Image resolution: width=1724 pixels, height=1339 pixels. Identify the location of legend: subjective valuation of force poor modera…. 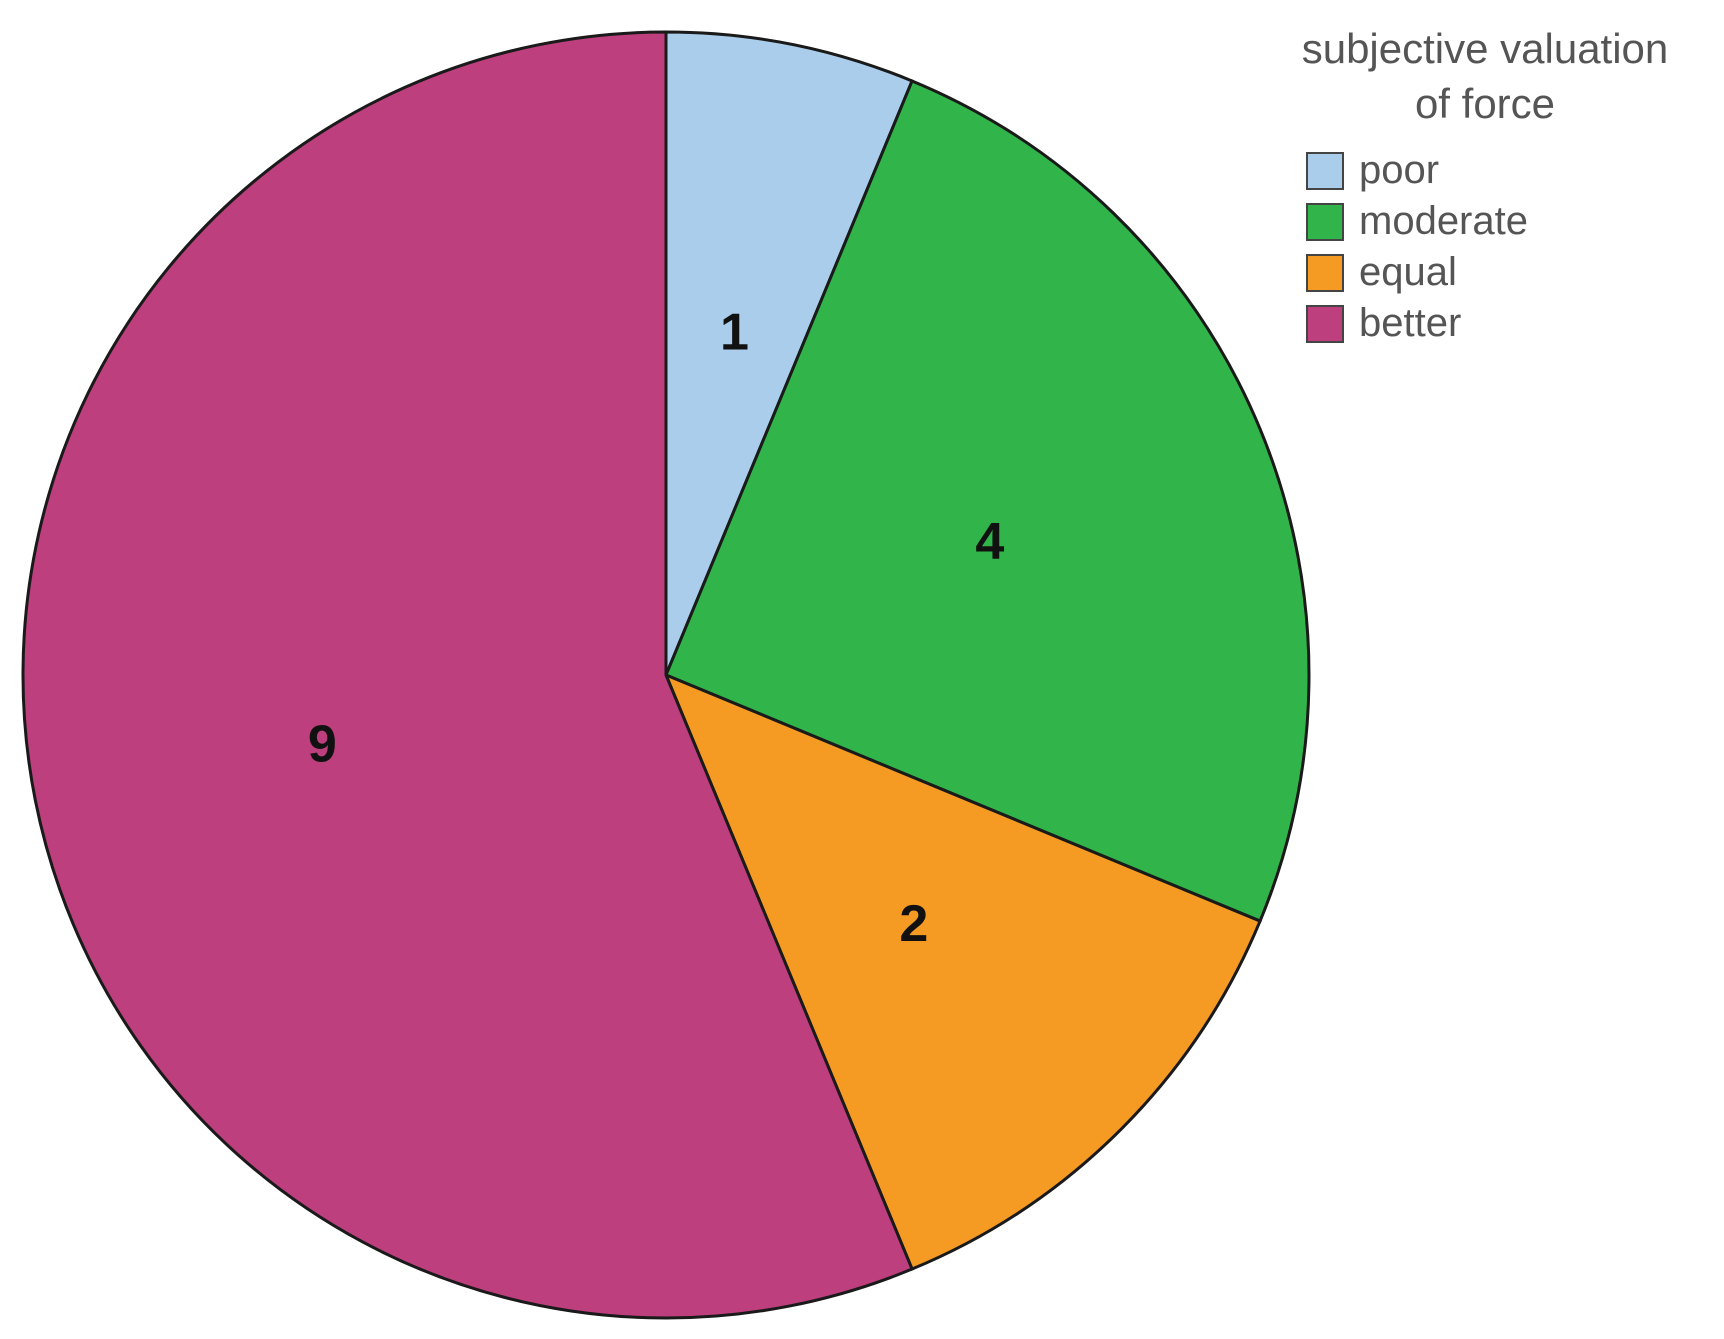
(1485, 185).